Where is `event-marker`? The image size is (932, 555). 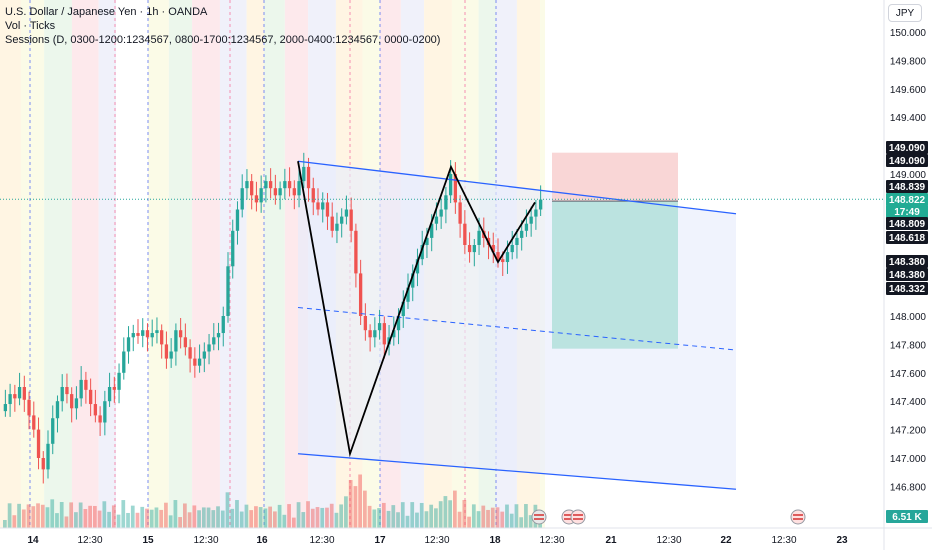
event-marker is located at coordinates (539, 517).